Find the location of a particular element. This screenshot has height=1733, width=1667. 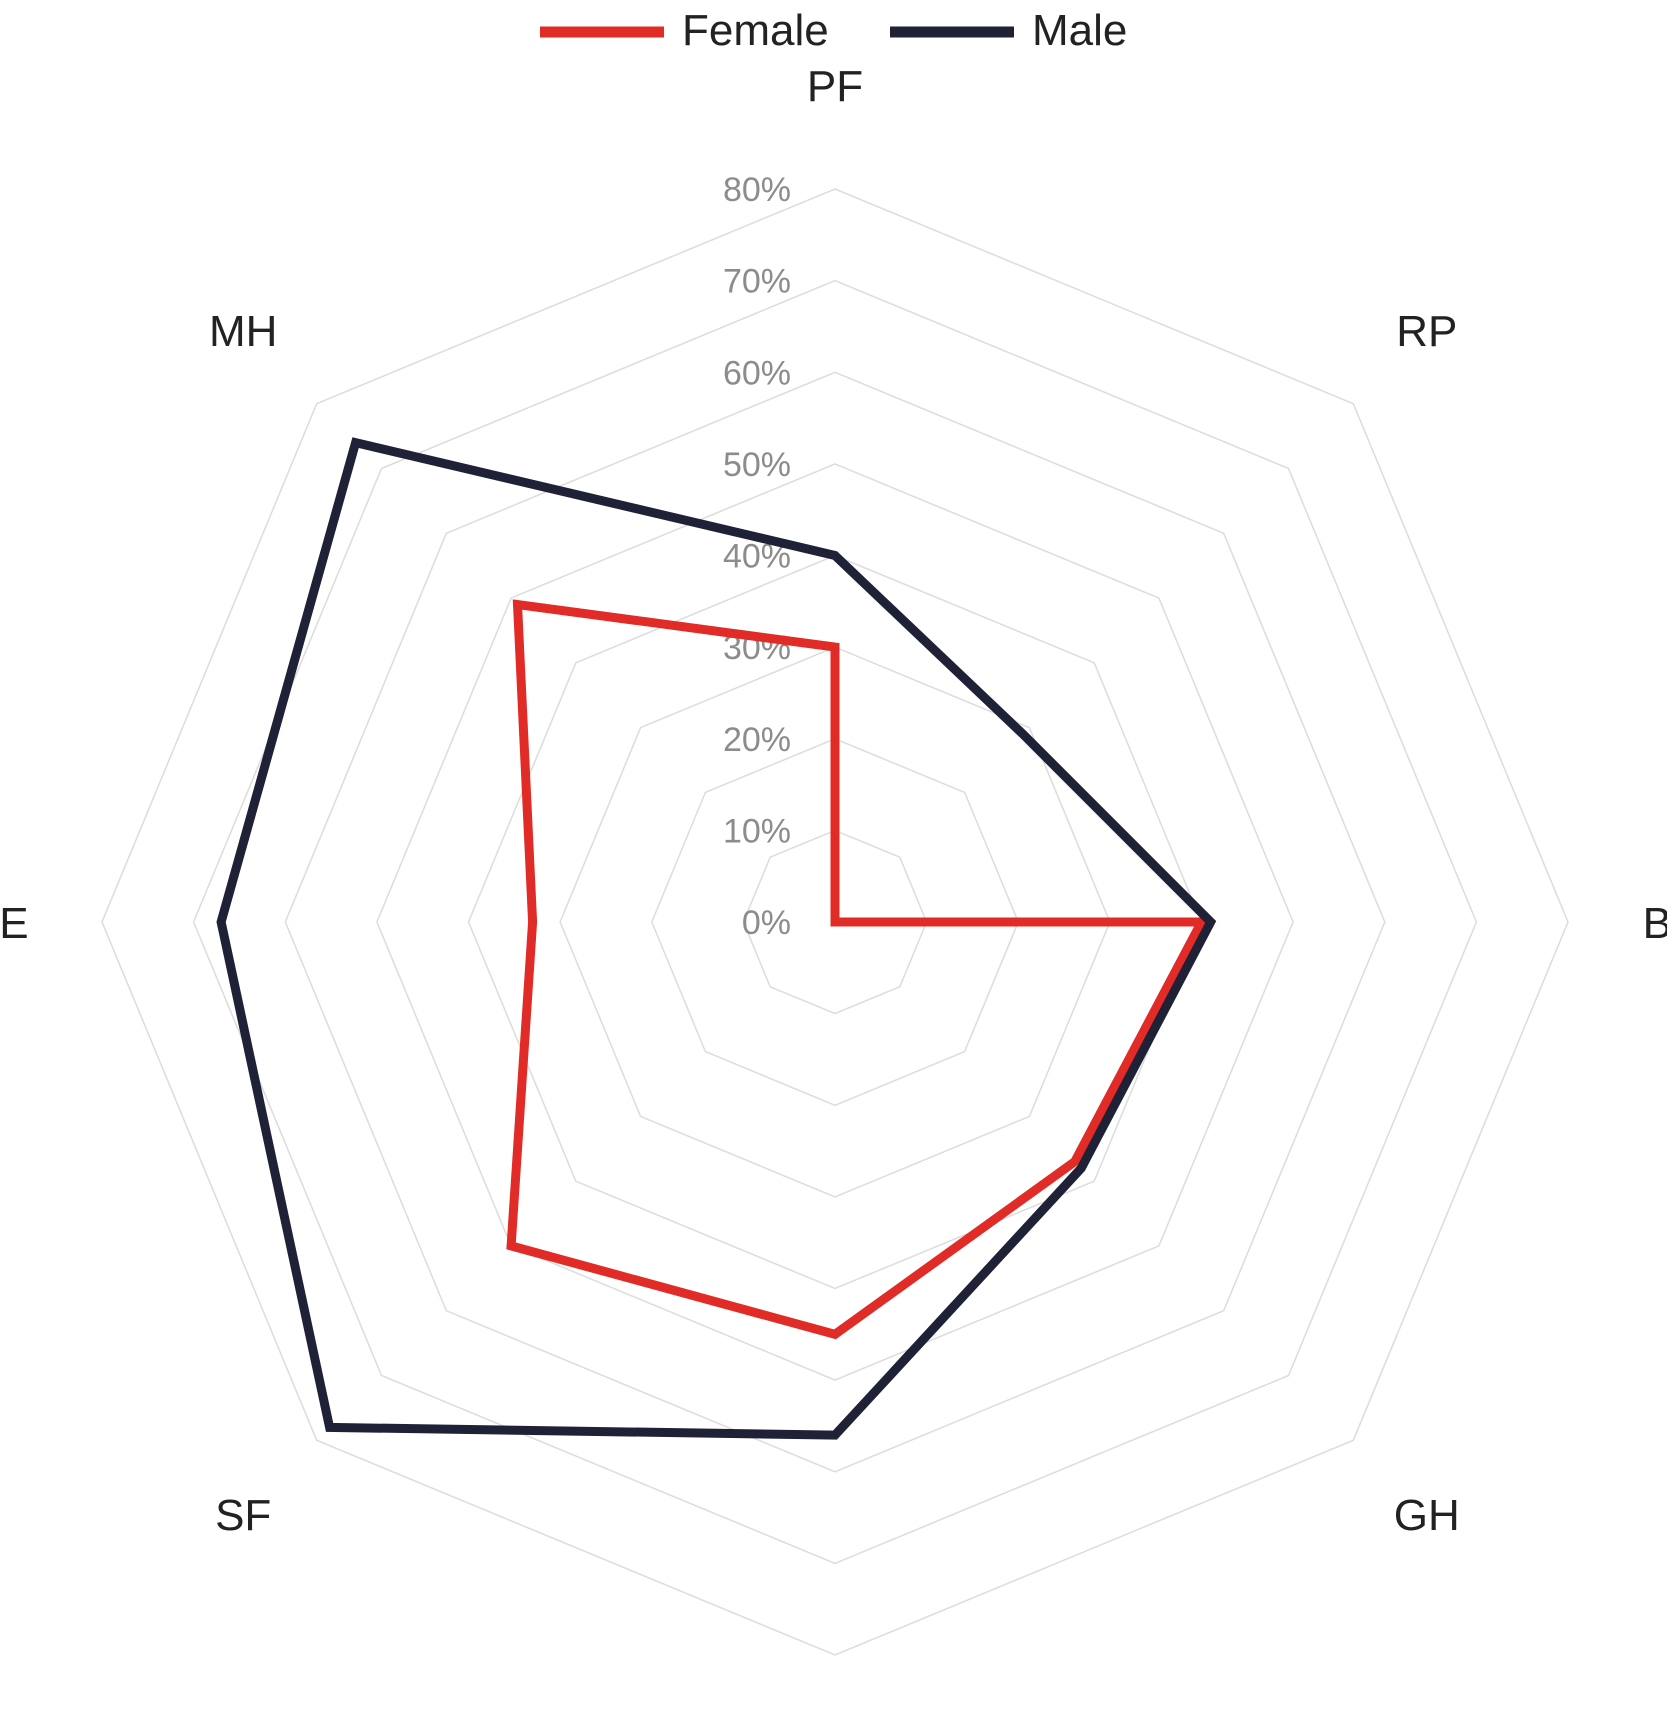

axis-label-re: RE is located at coordinates (14, 923).